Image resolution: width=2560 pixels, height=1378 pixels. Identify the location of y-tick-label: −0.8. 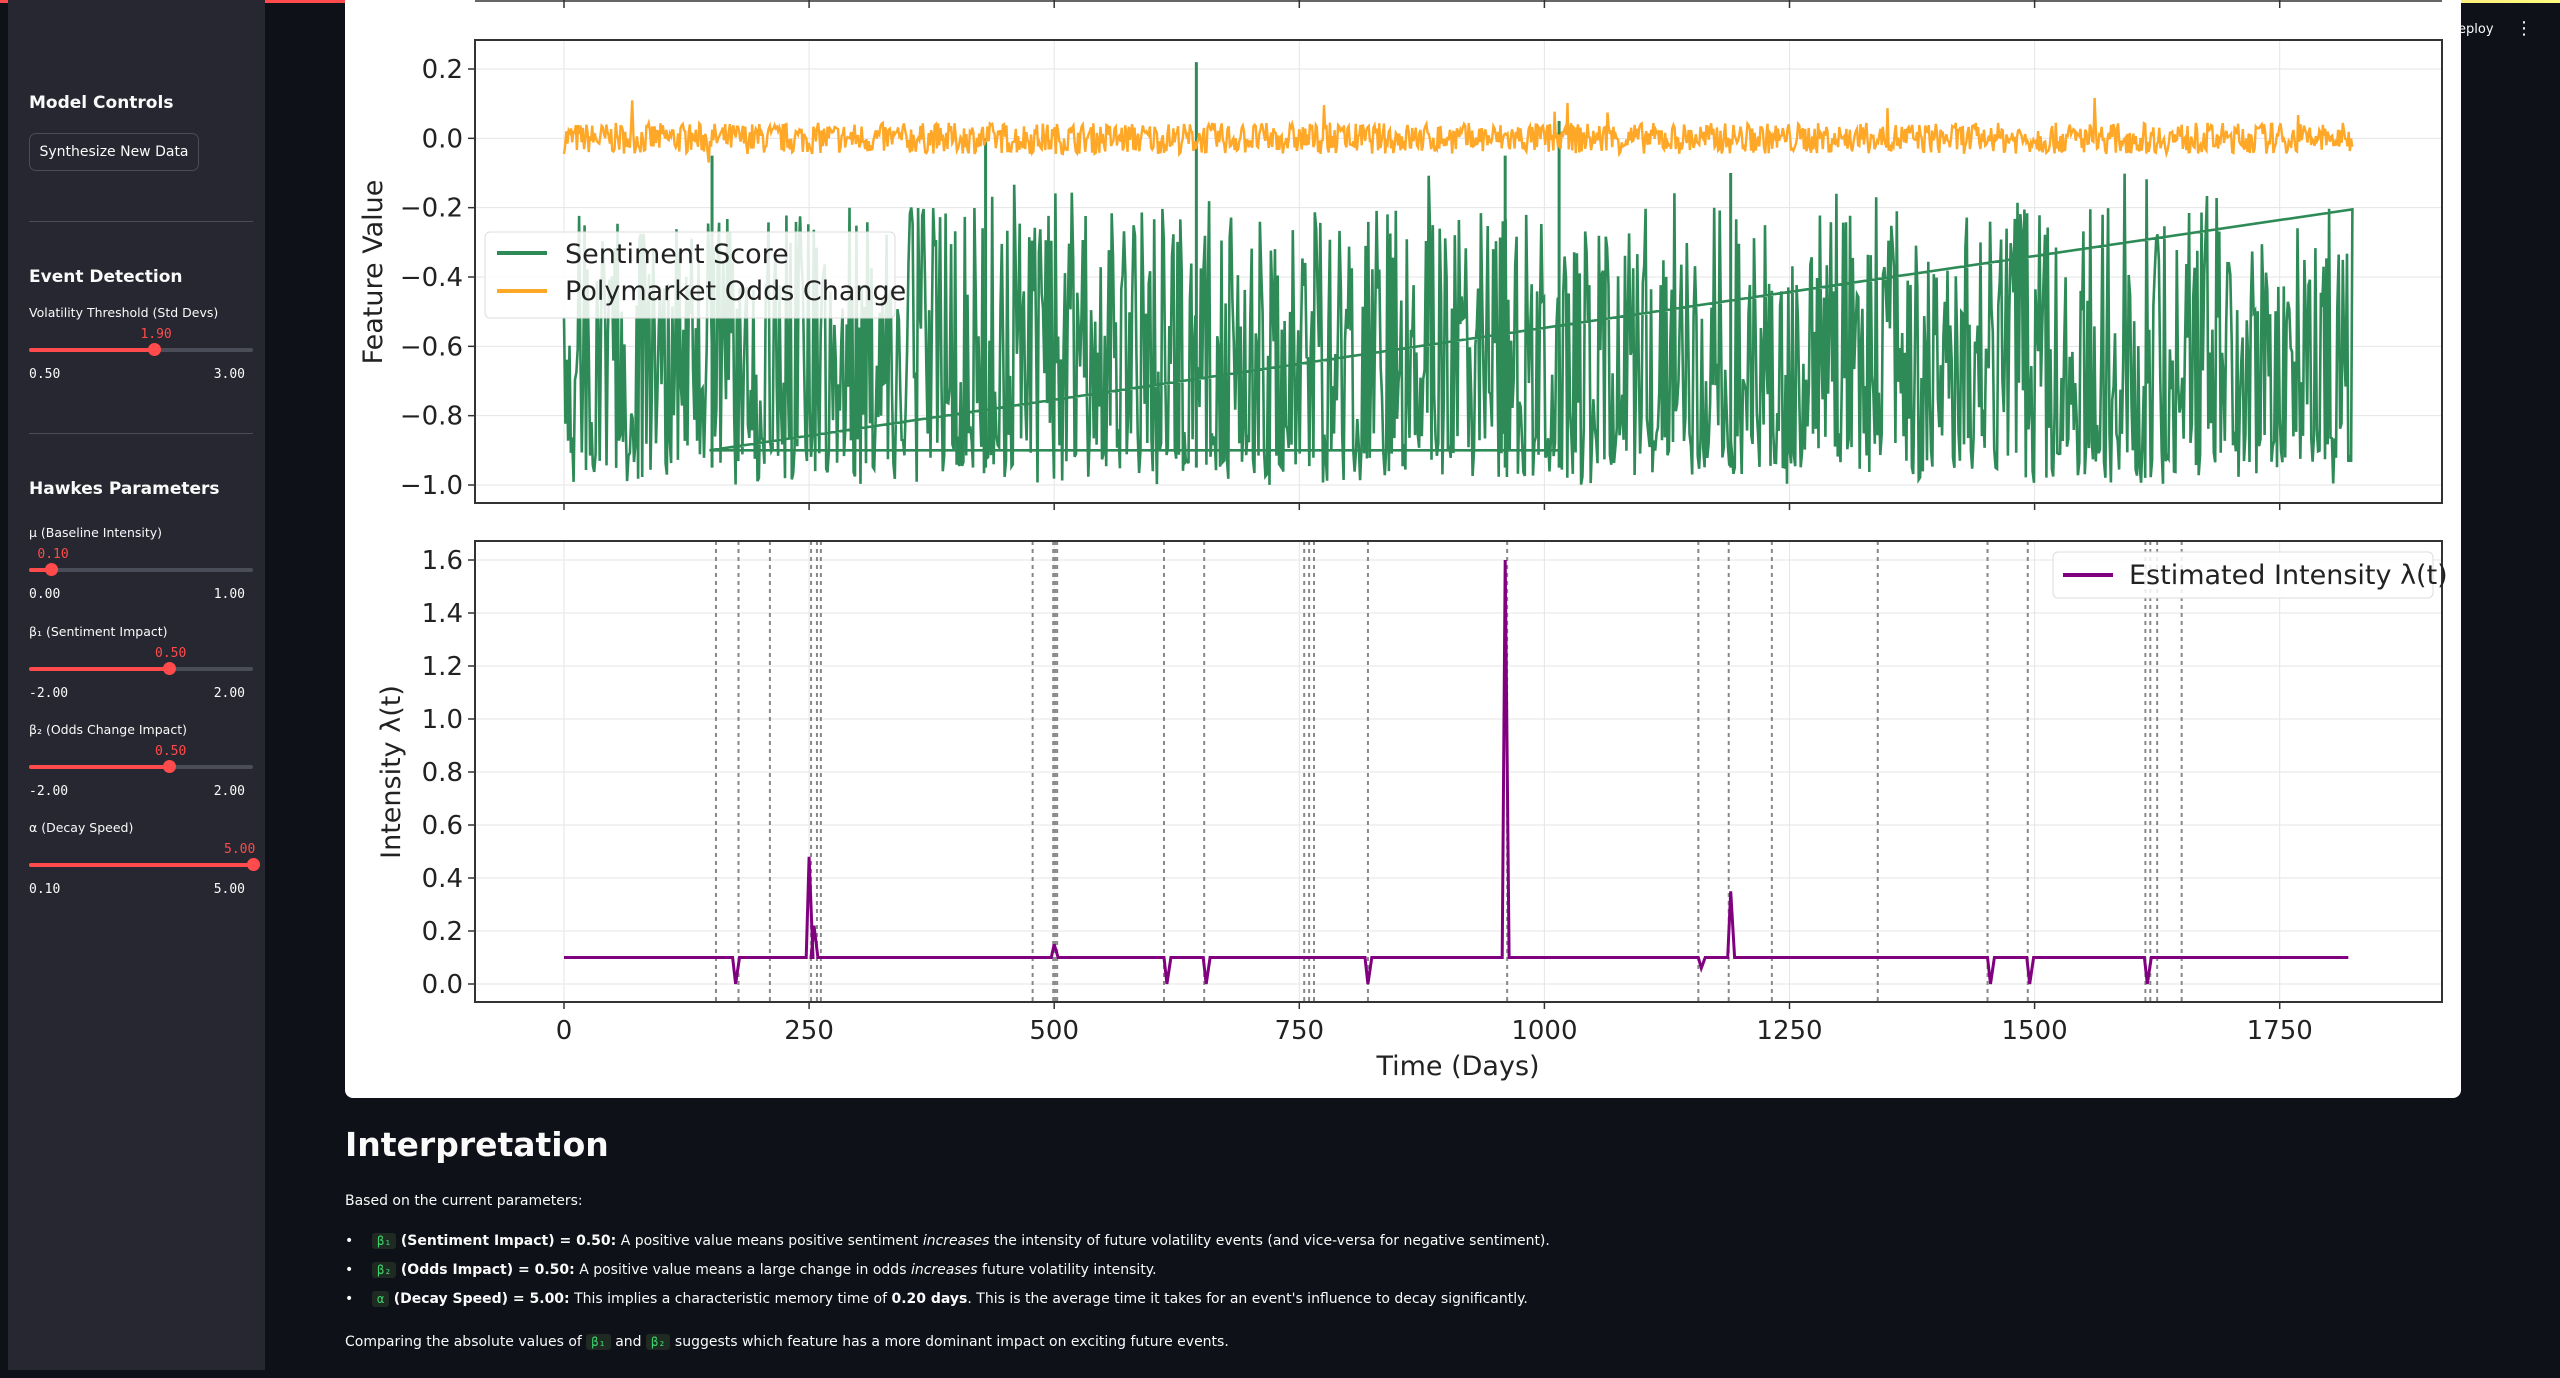
(431, 417).